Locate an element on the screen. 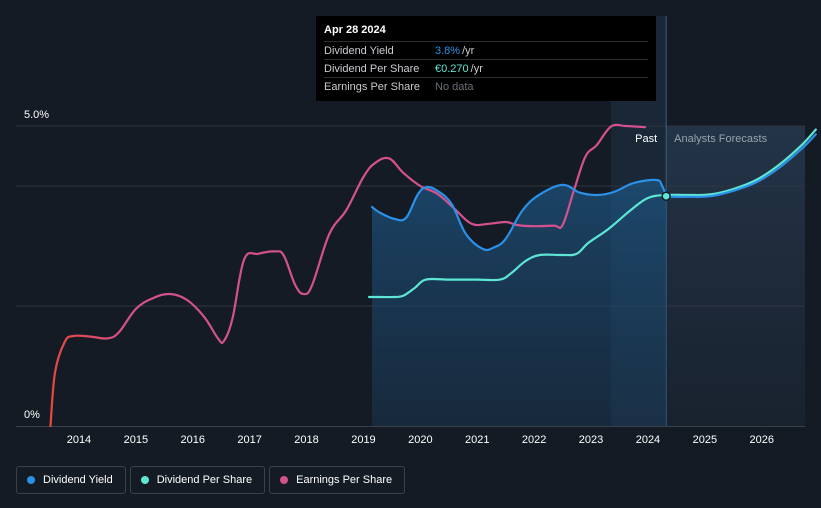  legend-label: Dividend Yield is located at coordinates (78, 480).